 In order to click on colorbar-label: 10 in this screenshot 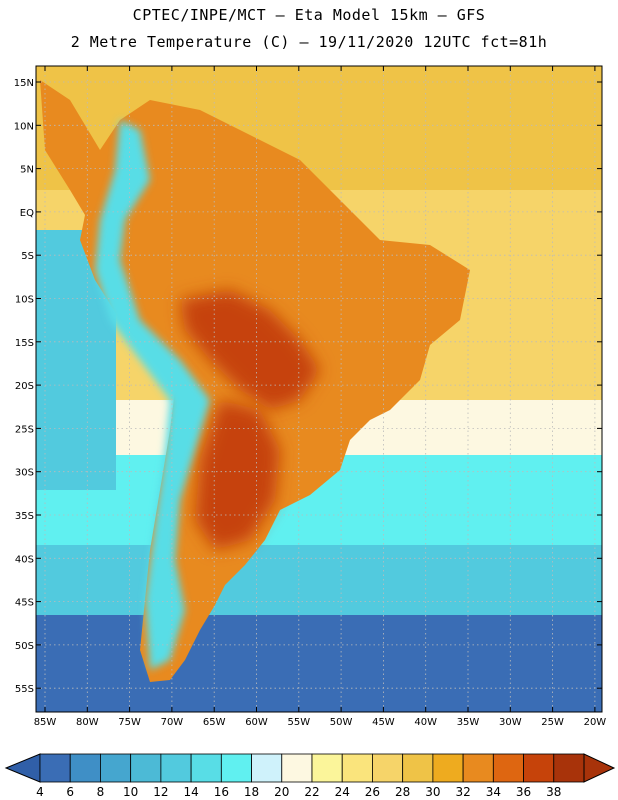, I will do `click(130, 792)`.